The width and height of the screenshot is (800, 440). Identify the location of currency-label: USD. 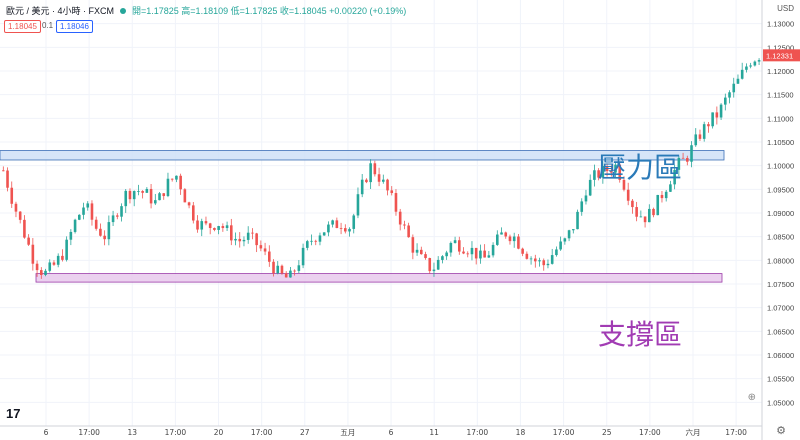
(785, 8).